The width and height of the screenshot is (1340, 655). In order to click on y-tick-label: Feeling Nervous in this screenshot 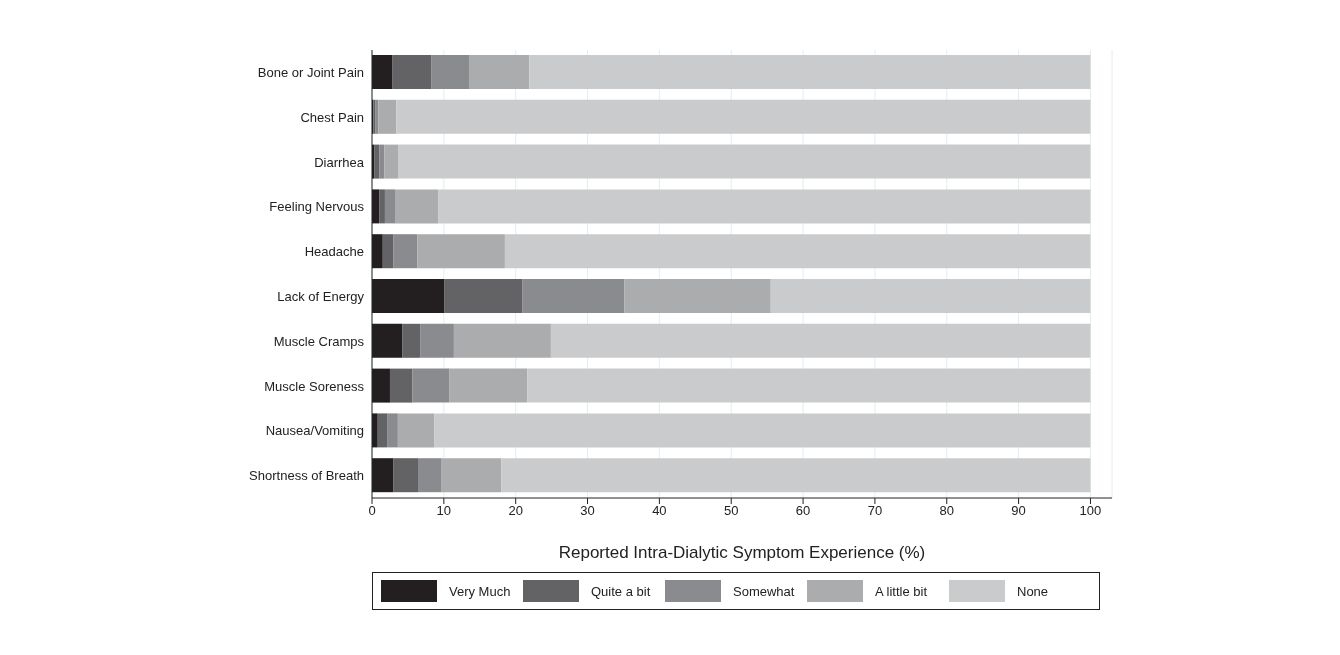, I will do `click(317, 207)`.